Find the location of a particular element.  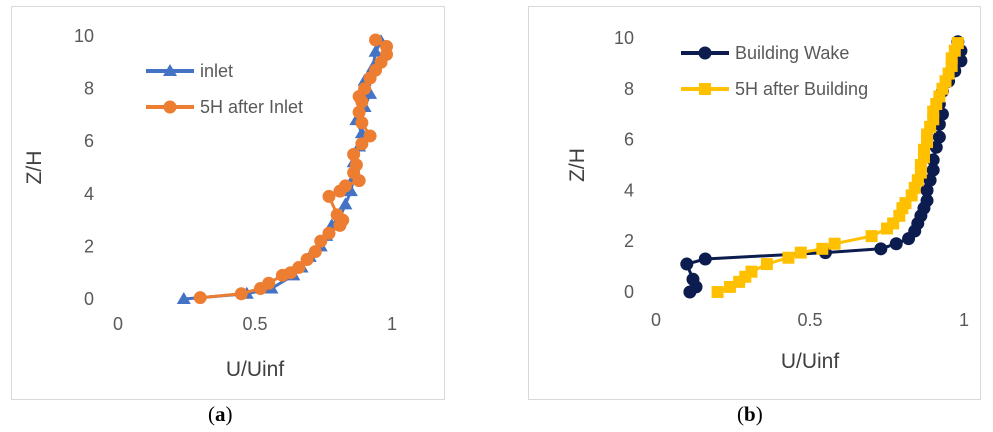

caption-b: (b) is located at coordinates (750, 414).